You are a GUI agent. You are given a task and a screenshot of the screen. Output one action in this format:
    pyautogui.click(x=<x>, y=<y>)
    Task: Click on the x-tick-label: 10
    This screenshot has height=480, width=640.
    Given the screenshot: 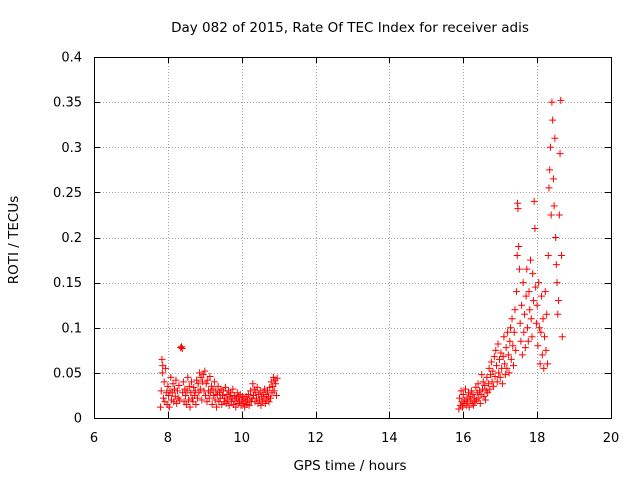 What is the action you would take?
    pyautogui.click(x=241, y=438)
    